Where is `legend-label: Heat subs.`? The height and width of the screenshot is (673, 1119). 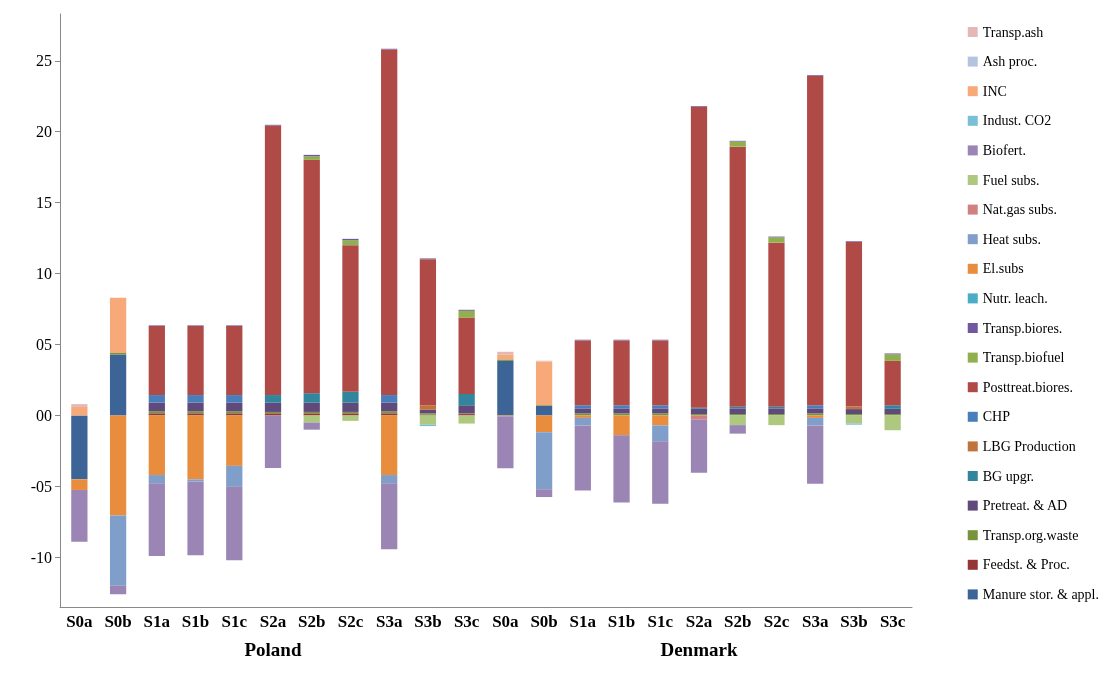 legend-label: Heat subs. is located at coordinates (1012, 239).